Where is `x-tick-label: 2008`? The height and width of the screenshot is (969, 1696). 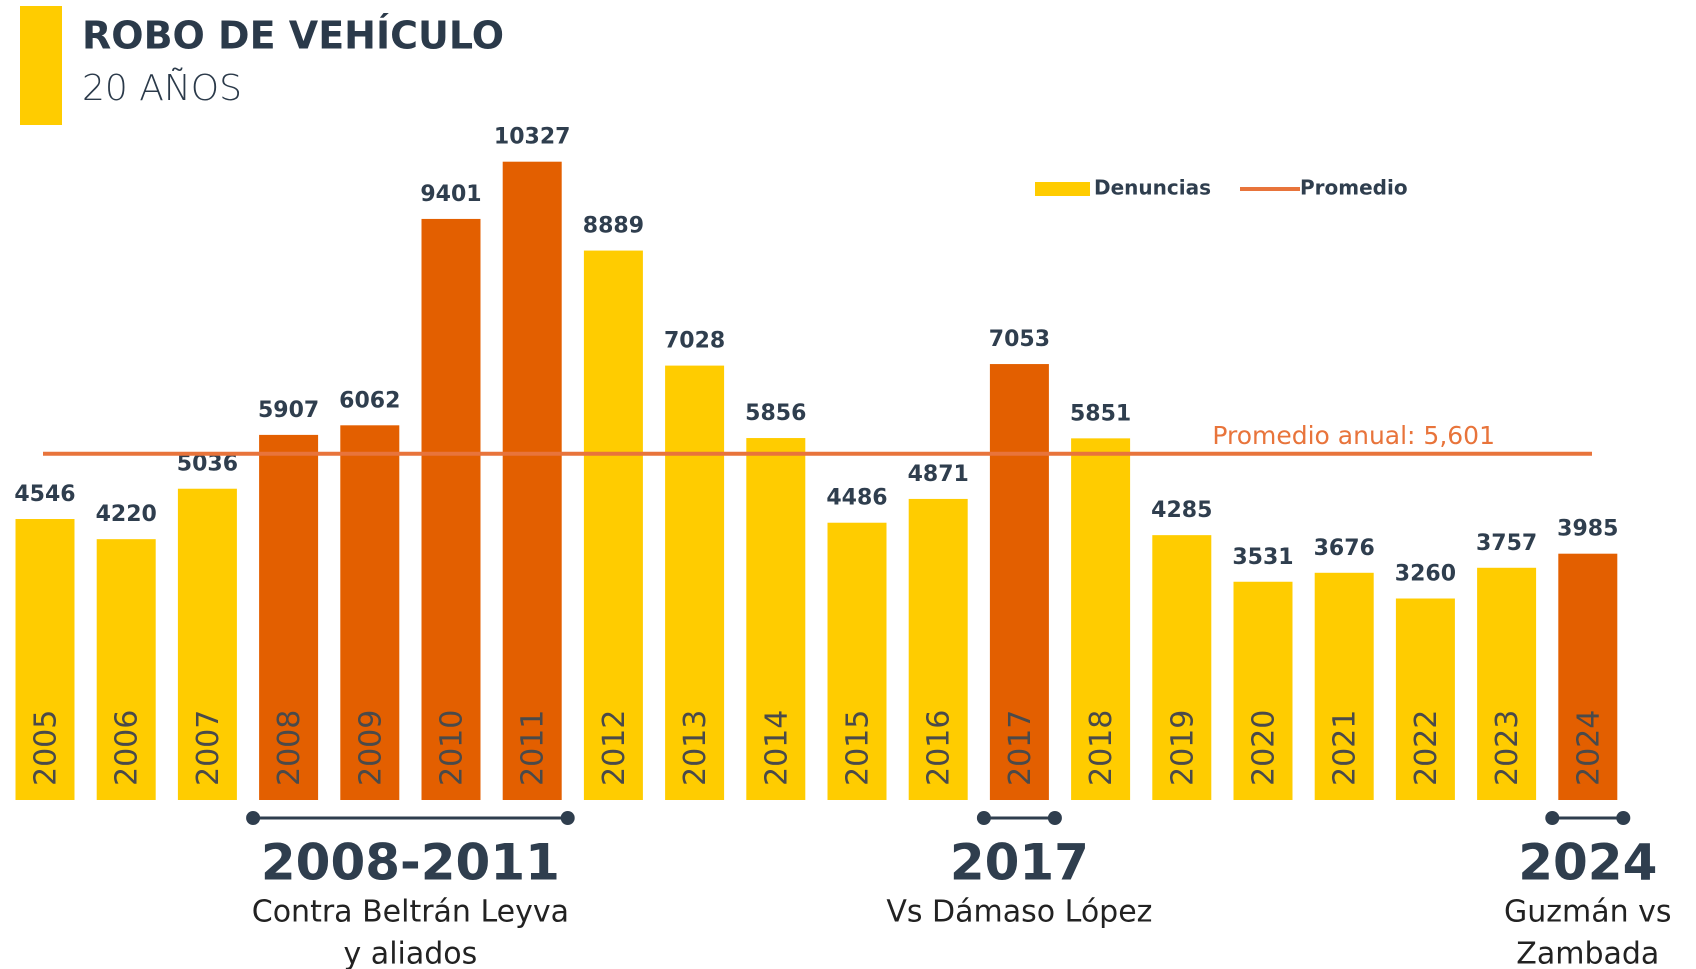
x-tick-label: 2008 is located at coordinates (289, 748).